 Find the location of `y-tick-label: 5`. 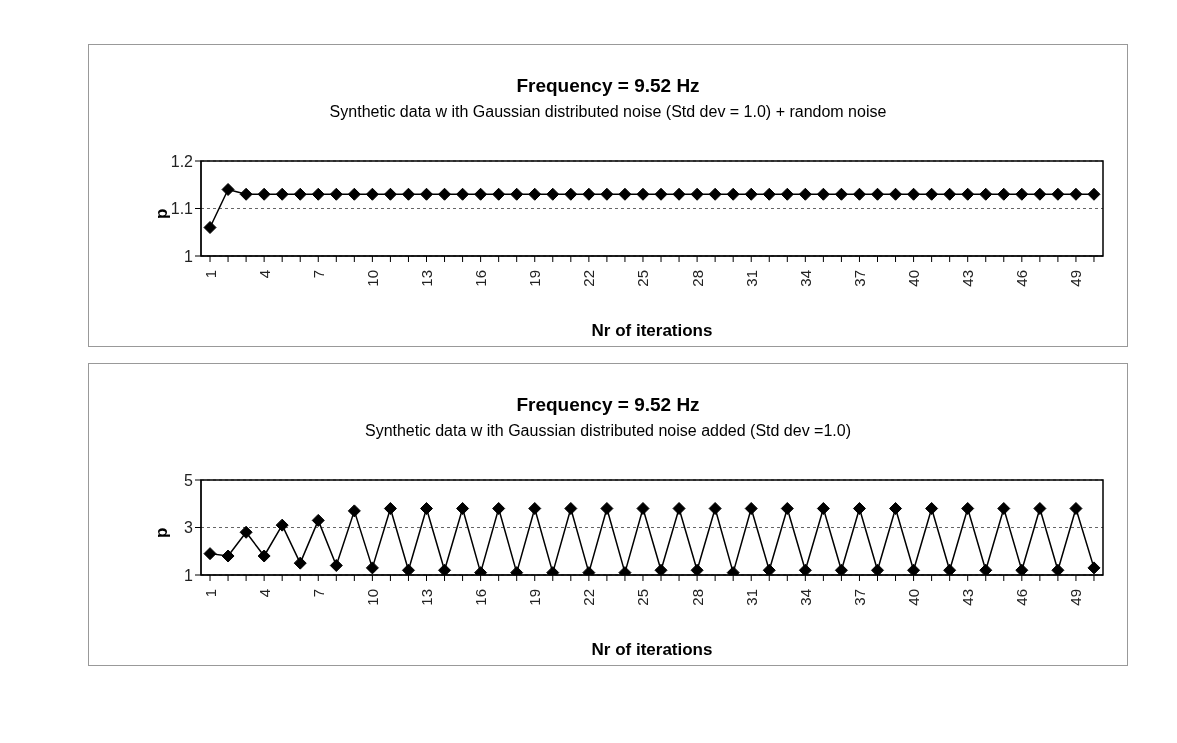

y-tick-label: 5 is located at coordinates (189, 480).